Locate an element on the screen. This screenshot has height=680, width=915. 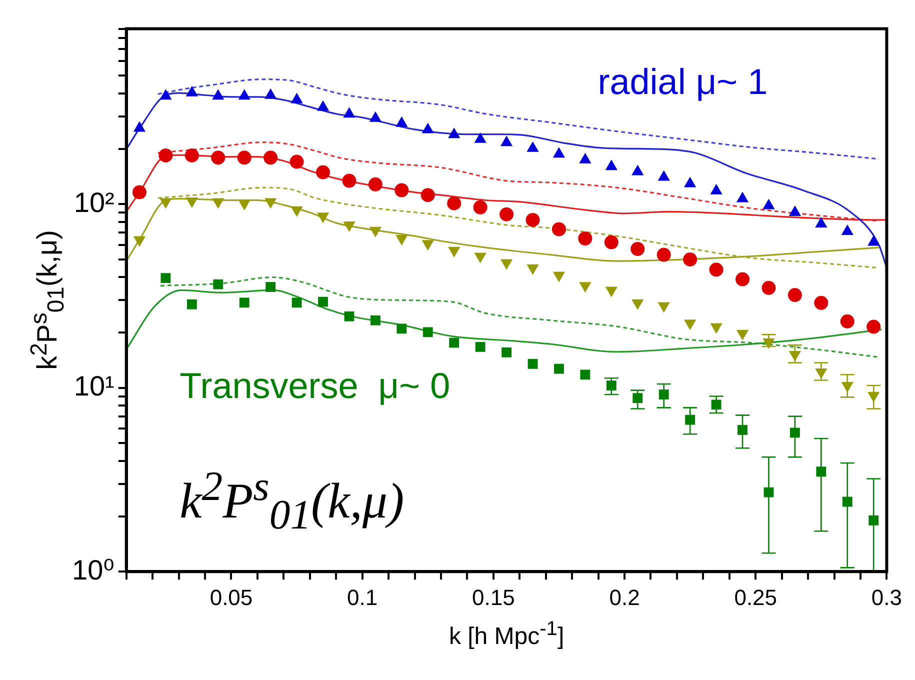
y-tick-label: 10² is located at coordinates (94, 202).